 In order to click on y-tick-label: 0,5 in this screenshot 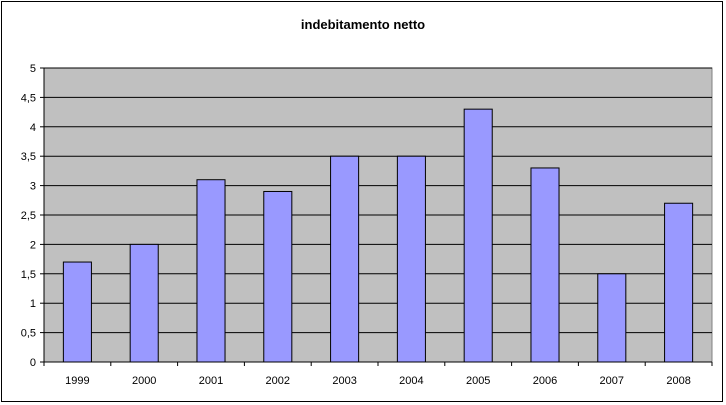, I will do `click(28, 334)`.